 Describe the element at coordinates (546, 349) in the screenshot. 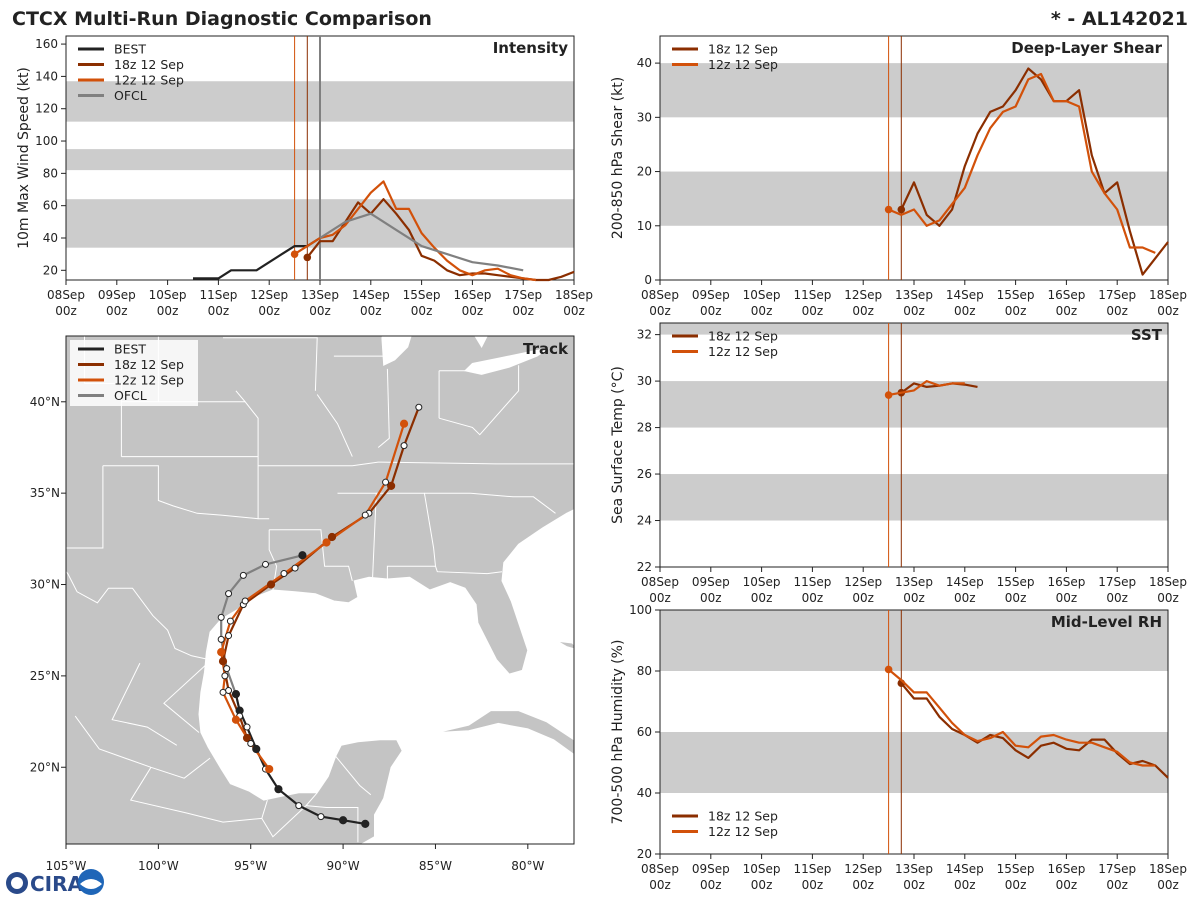

I see `panel-title: Track` at that location.